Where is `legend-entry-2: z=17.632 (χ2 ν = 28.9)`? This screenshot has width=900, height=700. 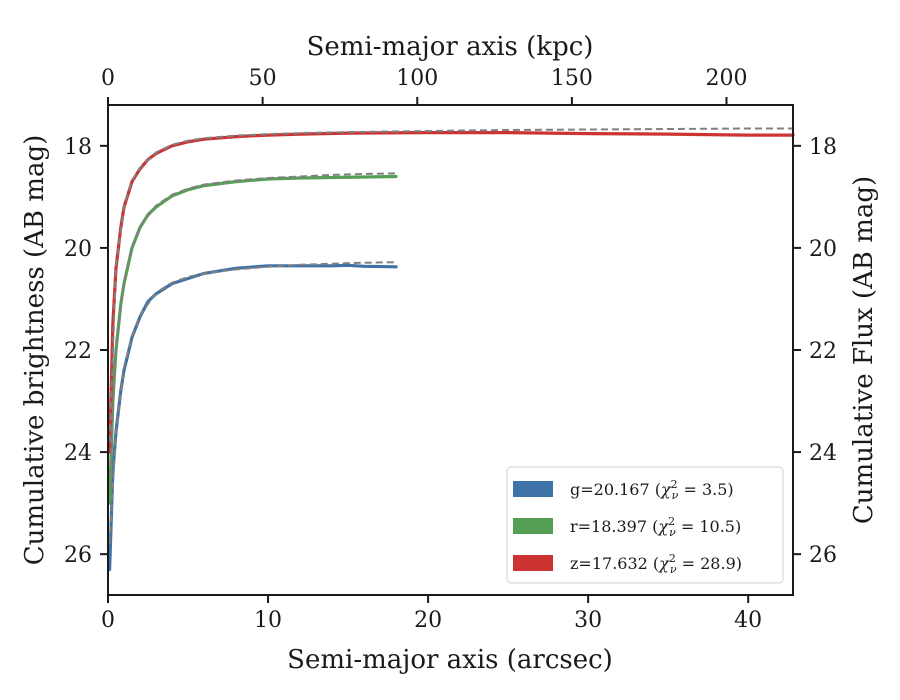
legend-entry-2: z=17.632 (χ2 ν = 28.9) is located at coordinates (656, 564).